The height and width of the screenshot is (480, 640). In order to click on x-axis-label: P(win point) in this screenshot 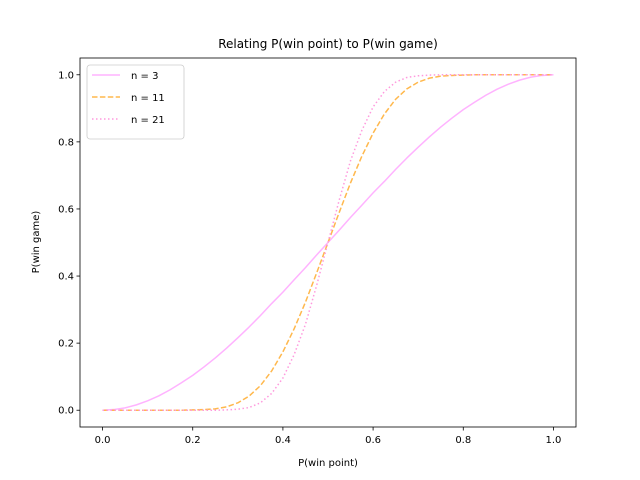, I will do `click(328, 463)`.